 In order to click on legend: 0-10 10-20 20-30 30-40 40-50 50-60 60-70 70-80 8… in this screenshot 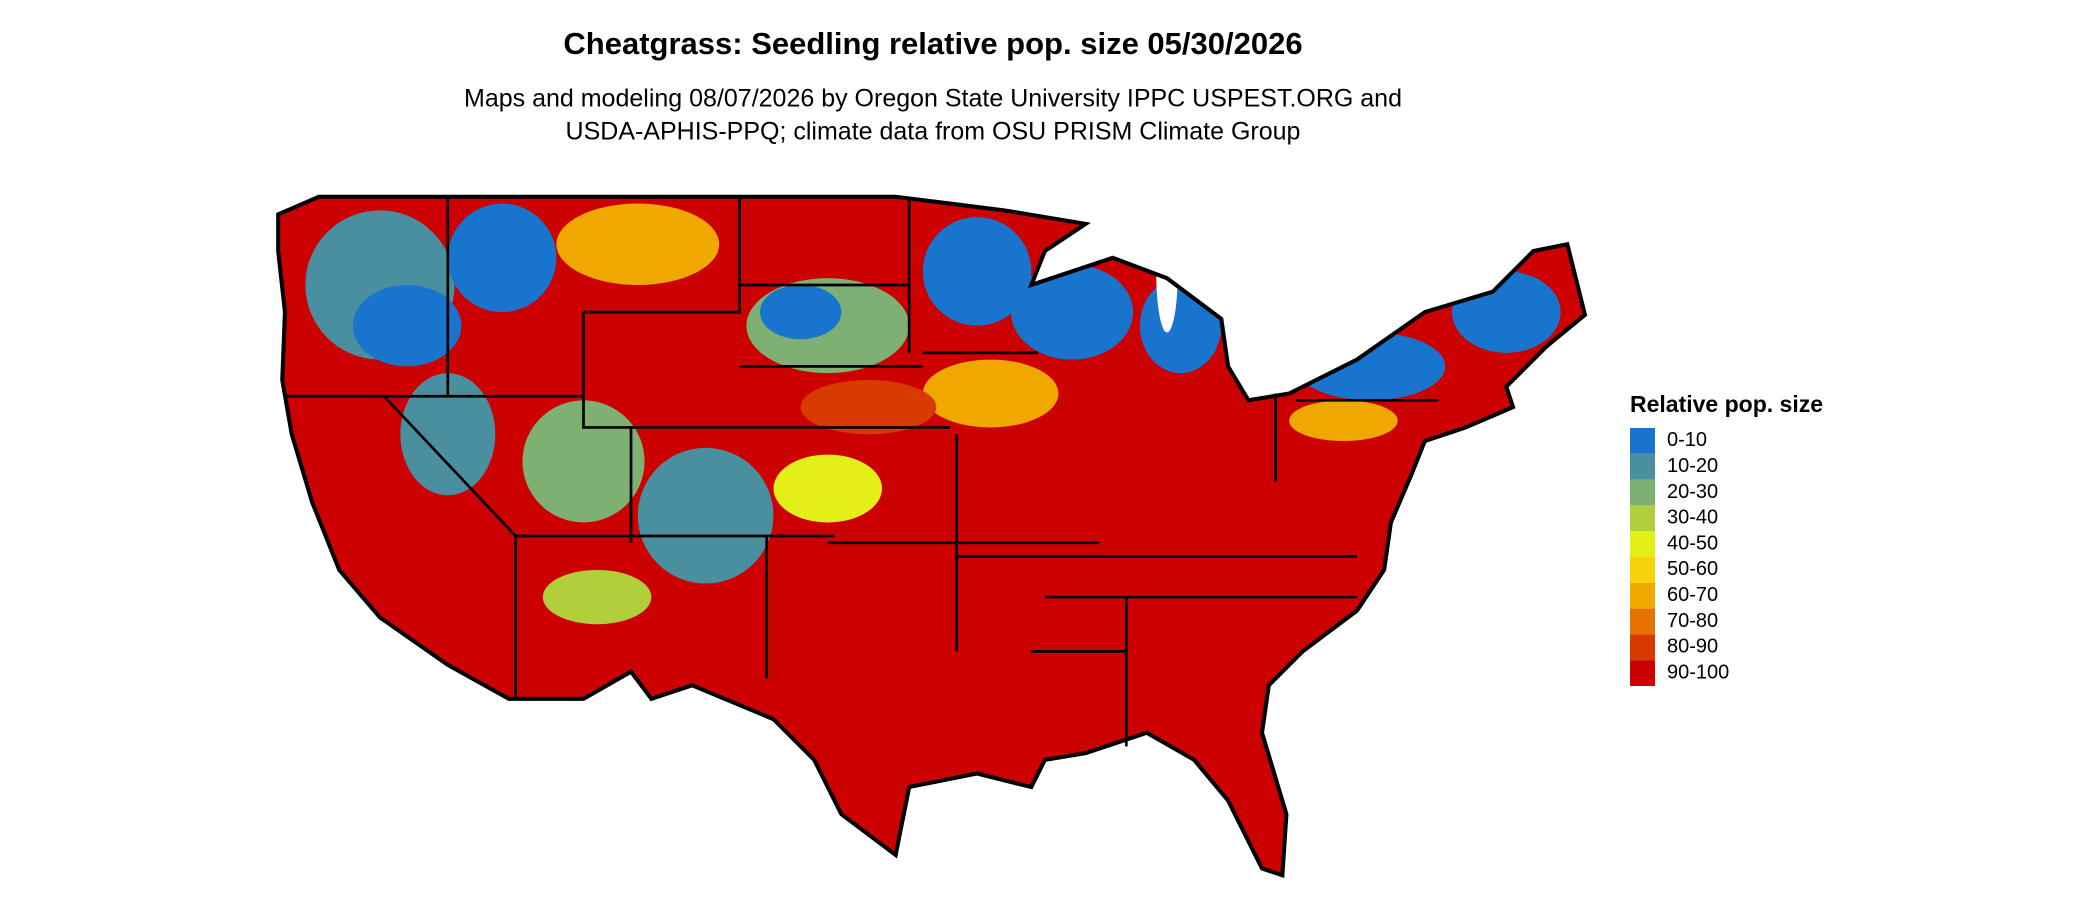, I will do `click(1679, 557)`.